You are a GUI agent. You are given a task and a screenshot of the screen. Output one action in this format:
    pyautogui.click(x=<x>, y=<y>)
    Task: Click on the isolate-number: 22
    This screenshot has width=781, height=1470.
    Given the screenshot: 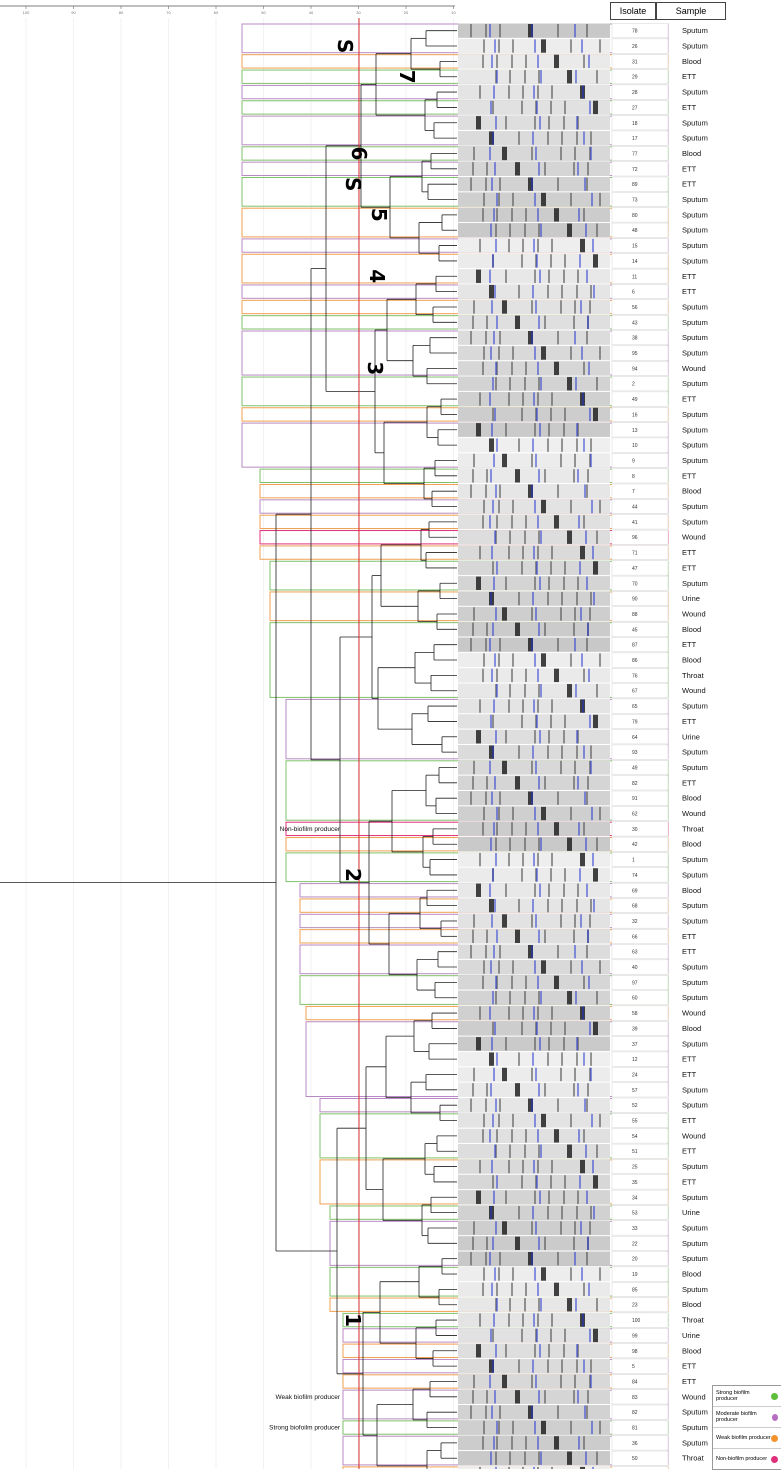 What is the action you would take?
    pyautogui.click(x=635, y=1244)
    